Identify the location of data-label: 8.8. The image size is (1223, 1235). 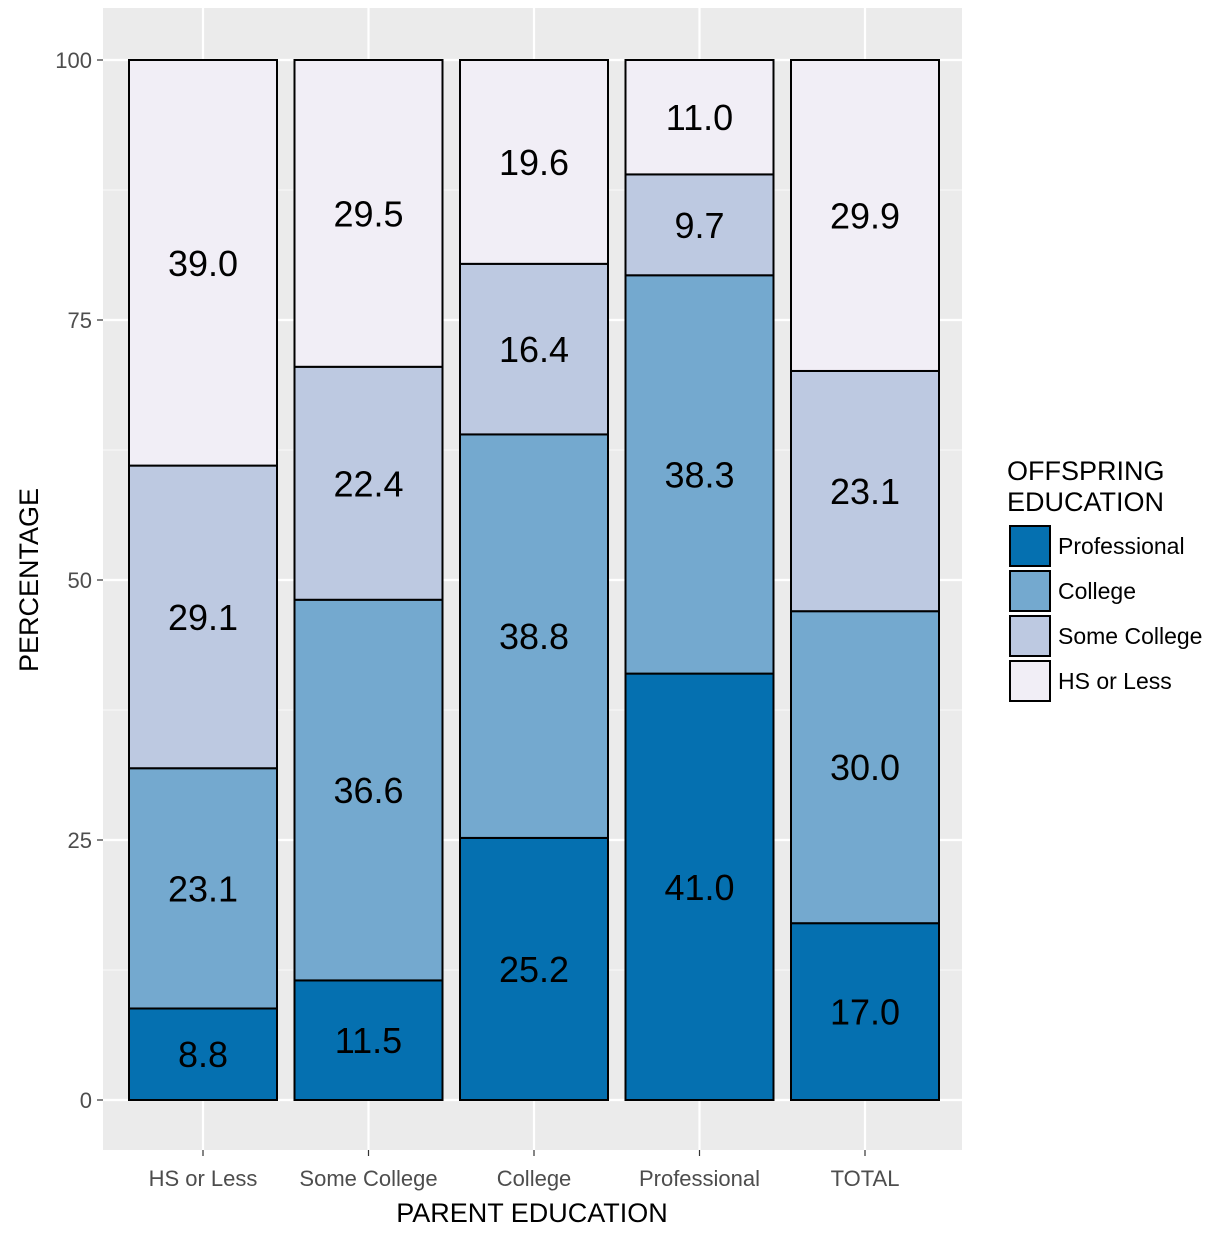
(203, 1054).